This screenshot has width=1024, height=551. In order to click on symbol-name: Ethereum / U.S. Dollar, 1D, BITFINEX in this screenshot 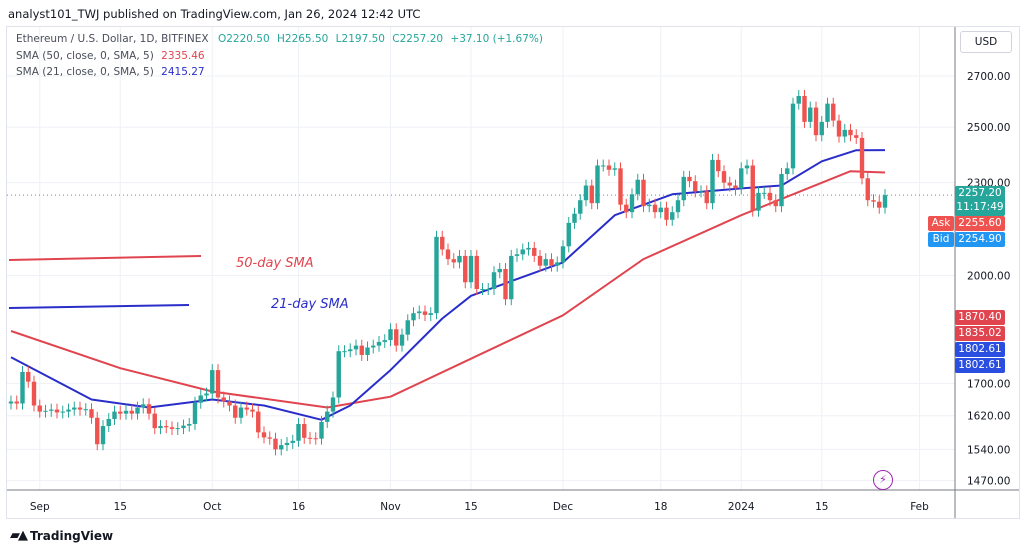, I will do `click(112, 39)`.